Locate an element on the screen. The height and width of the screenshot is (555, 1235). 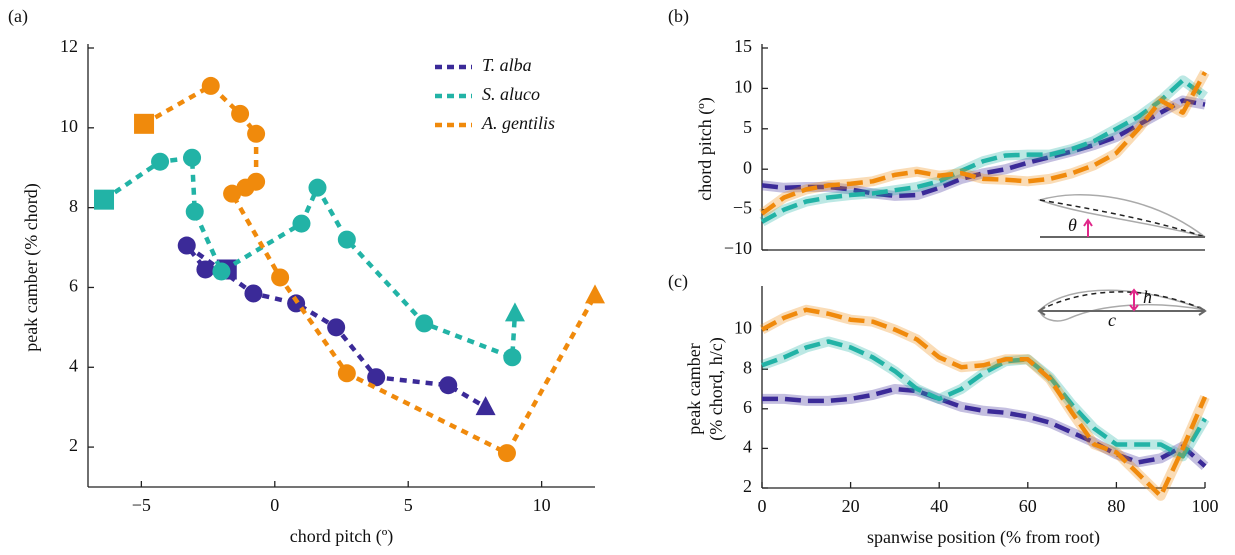
legend-label: T. alba is located at coordinates (507, 65).